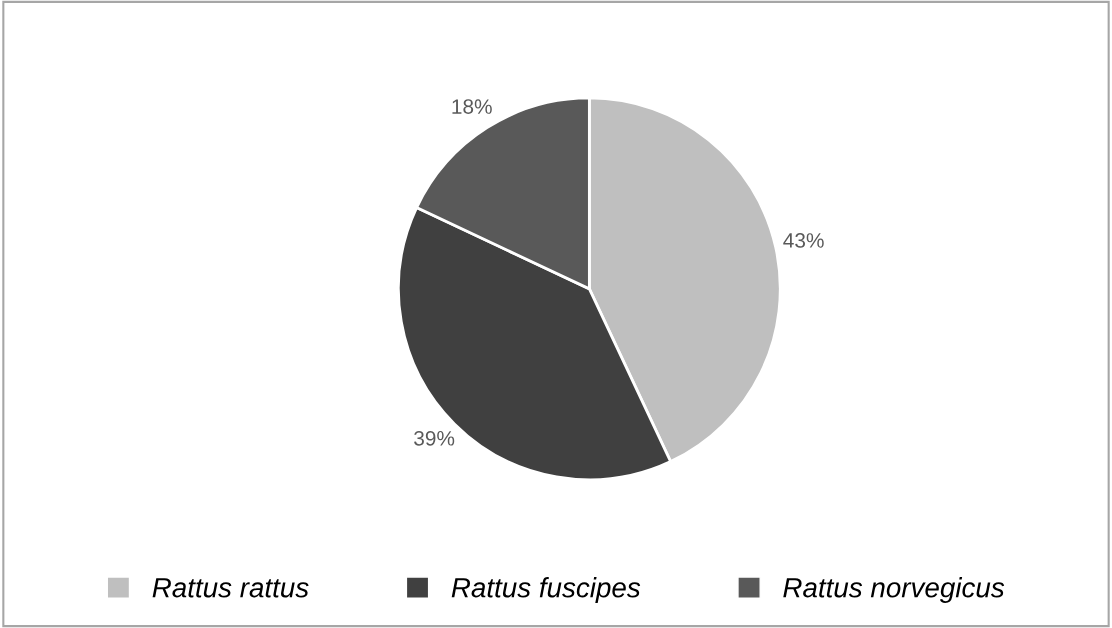  What do you see at coordinates (546, 590) in the screenshot?
I see `legend-label: Rattus fuscipes` at bounding box center [546, 590].